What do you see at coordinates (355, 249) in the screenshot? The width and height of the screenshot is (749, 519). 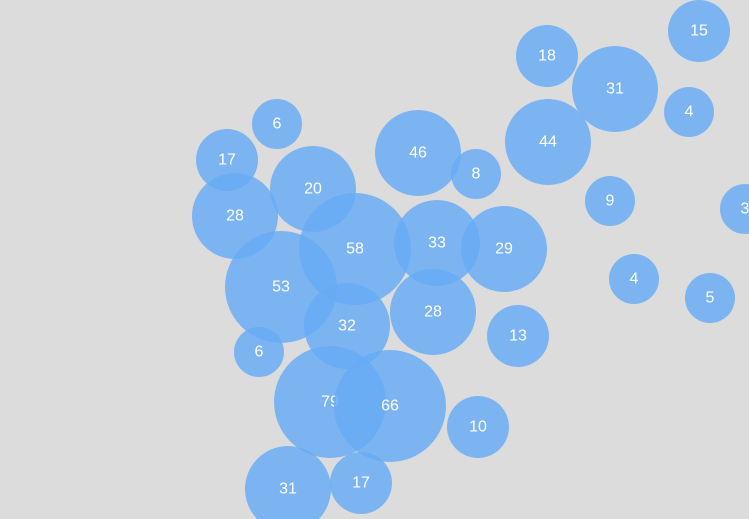 I see `bubble-value-label: 58` at bounding box center [355, 249].